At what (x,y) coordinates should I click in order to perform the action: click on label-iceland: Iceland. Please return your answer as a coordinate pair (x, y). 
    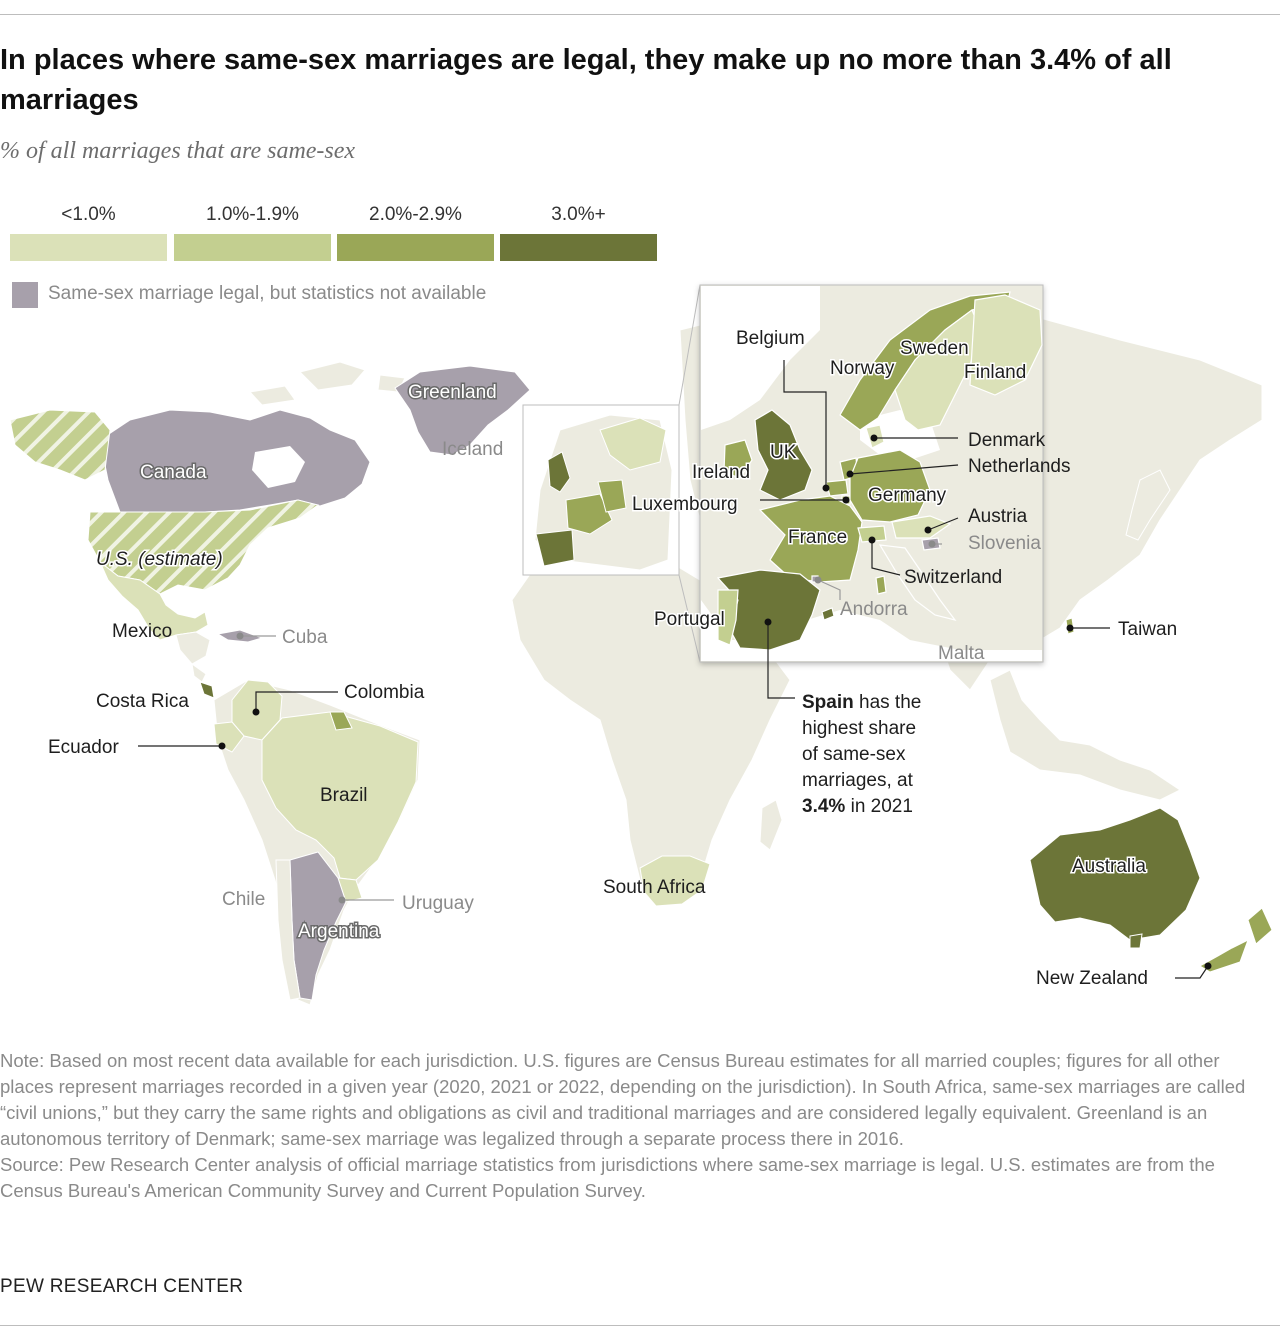
    Looking at the image, I should click on (472, 449).